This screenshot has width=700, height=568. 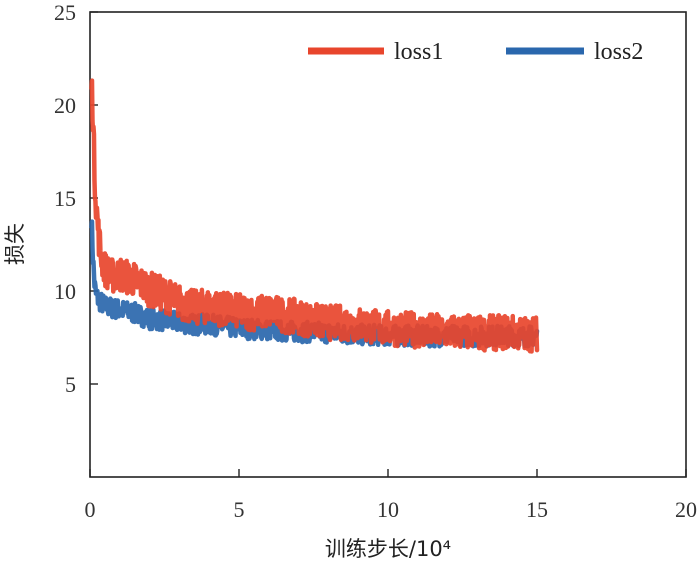 I want to click on y-tick-label: 15, so click(x=65, y=198).